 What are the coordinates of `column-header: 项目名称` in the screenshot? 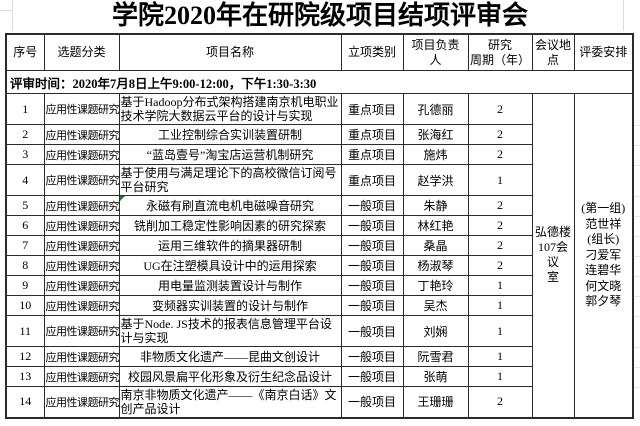 It's located at (230, 52).